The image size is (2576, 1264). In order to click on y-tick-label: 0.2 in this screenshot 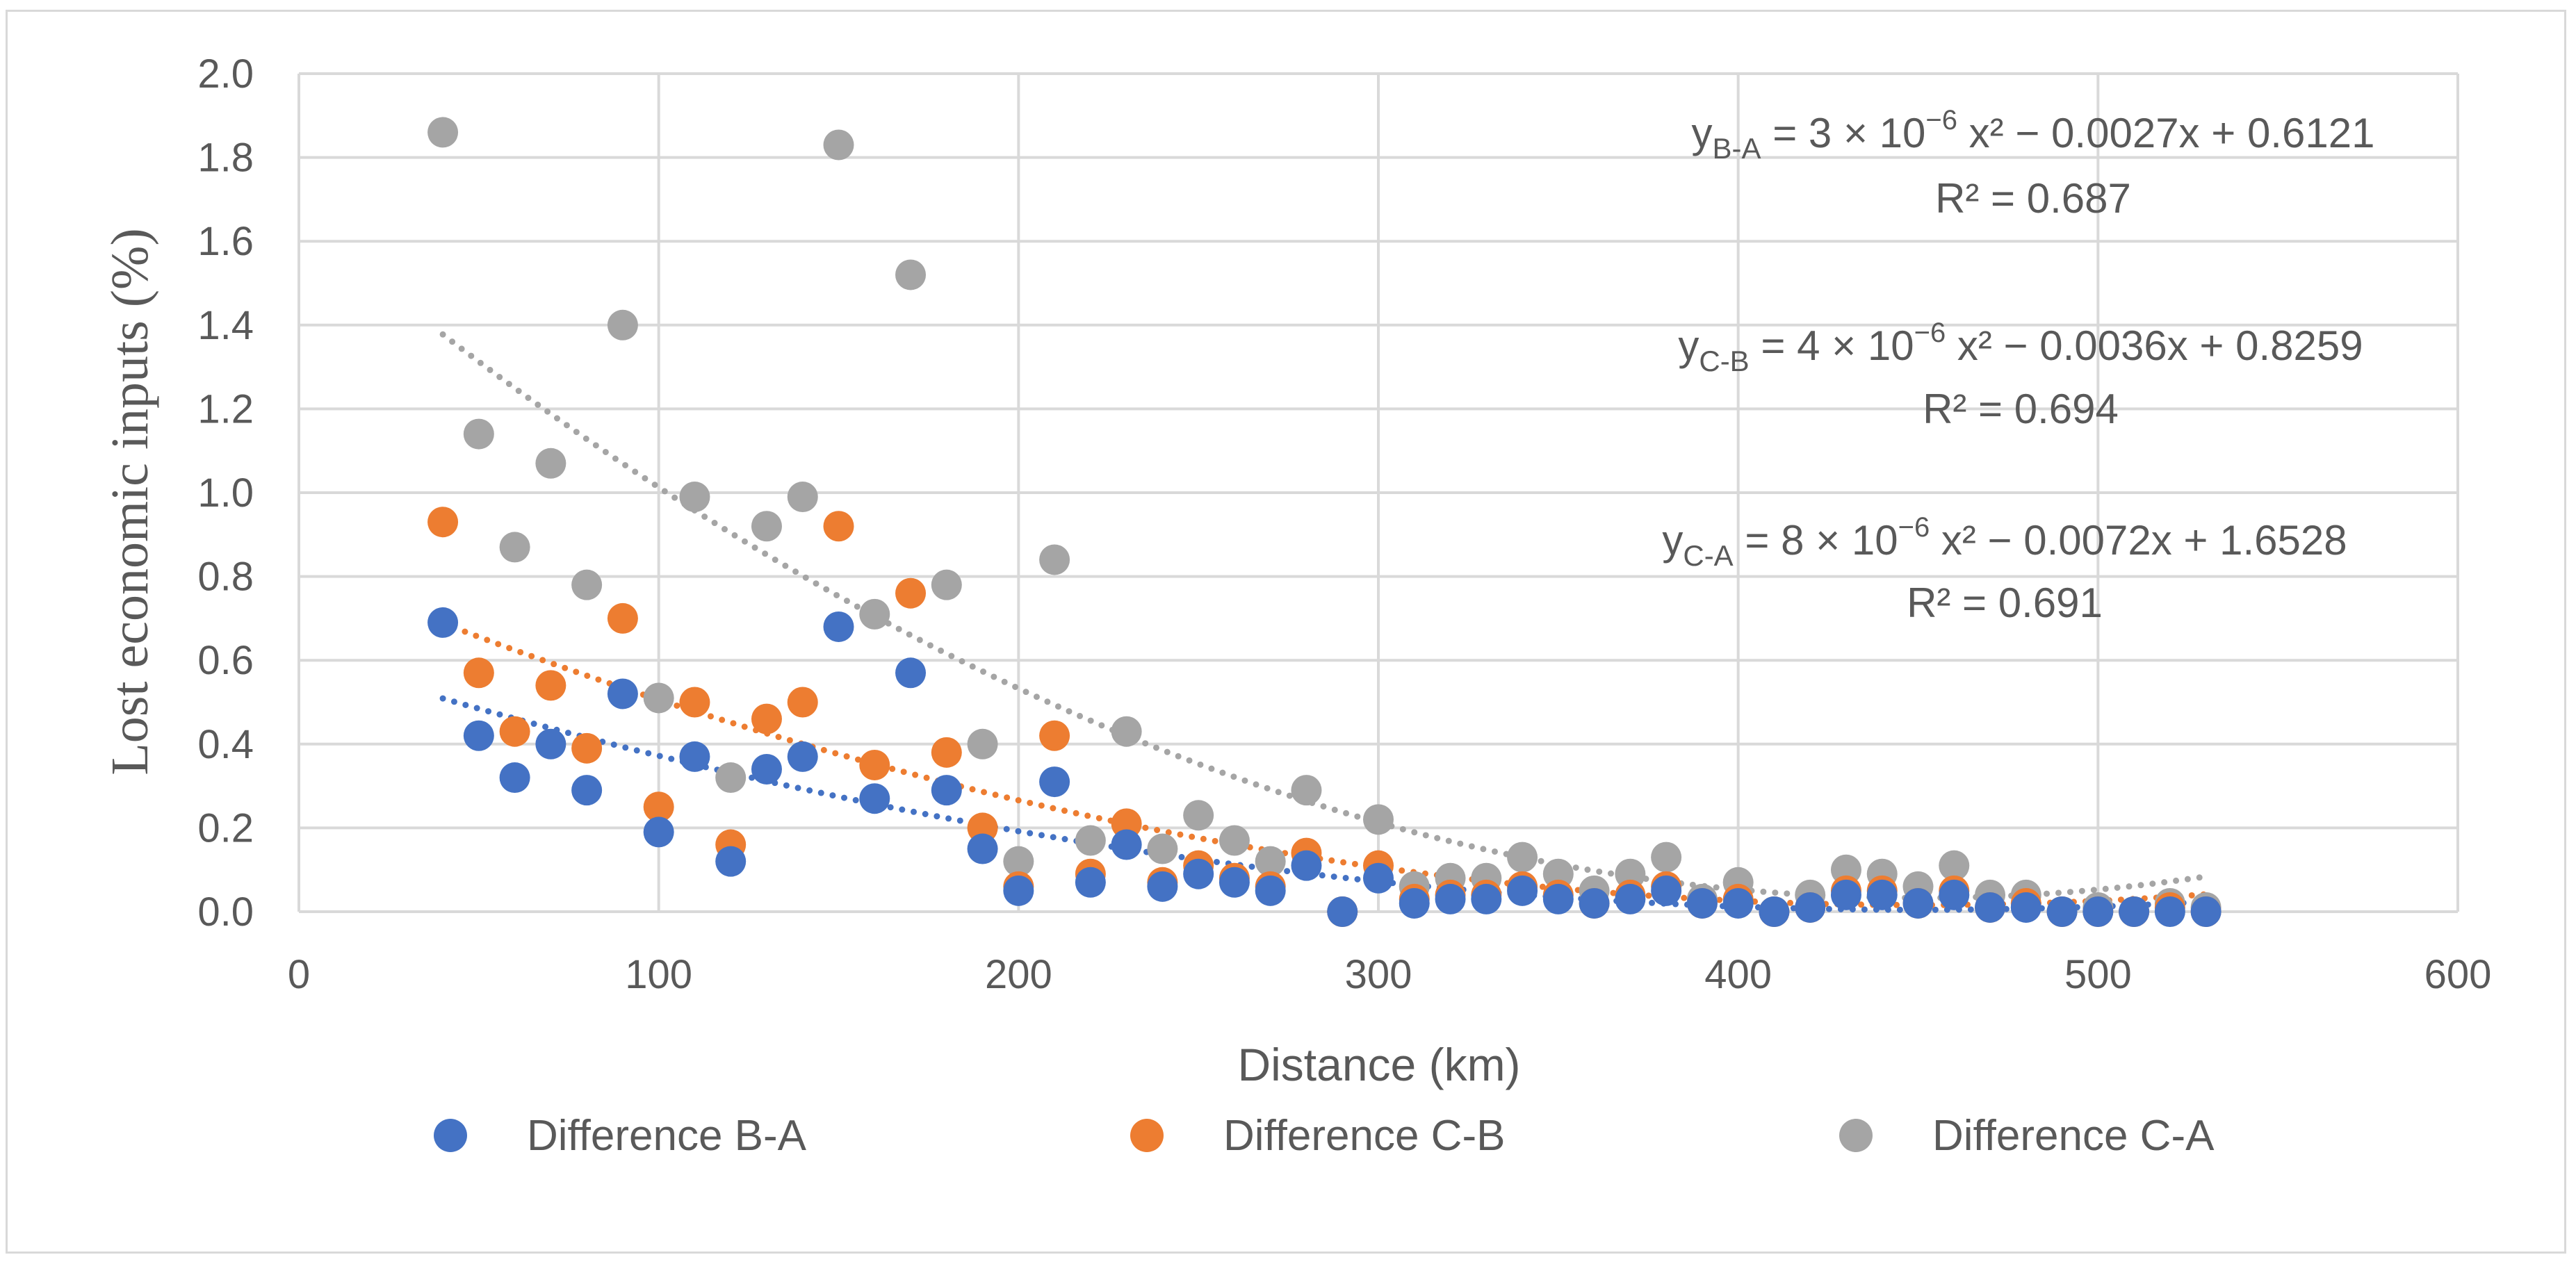, I will do `click(225, 828)`.